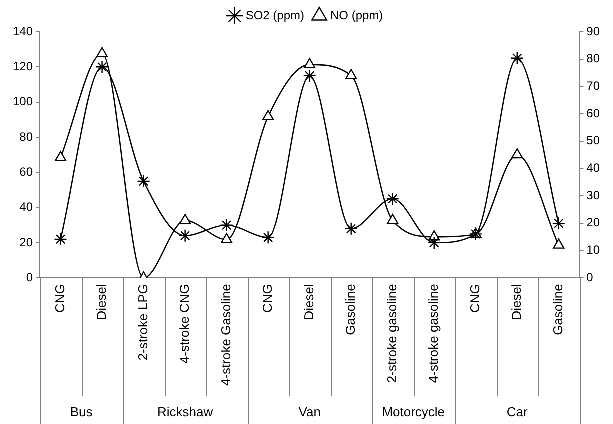 Image resolution: width=613 pixels, height=424 pixels. I want to click on y2-tick-label: 40, so click(593, 168).